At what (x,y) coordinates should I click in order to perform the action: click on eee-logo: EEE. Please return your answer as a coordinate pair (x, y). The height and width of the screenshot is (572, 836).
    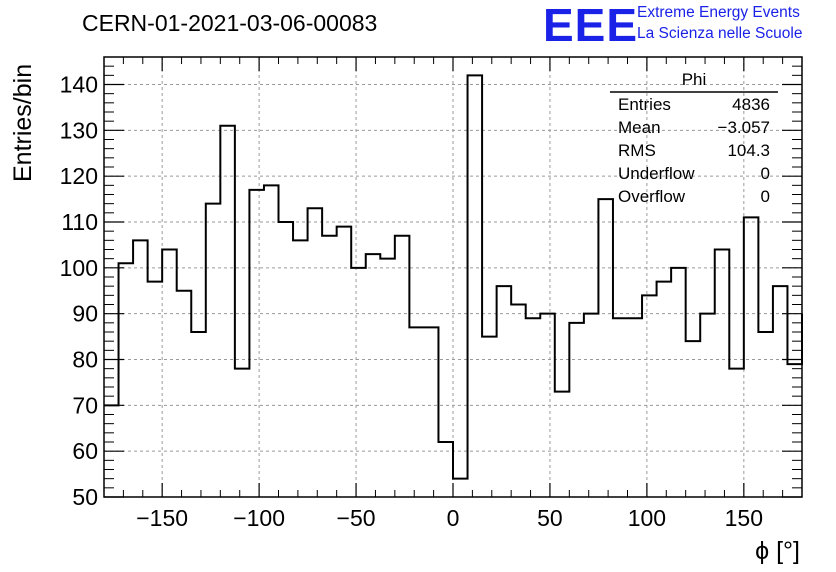
    Looking at the image, I should click on (591, 25).